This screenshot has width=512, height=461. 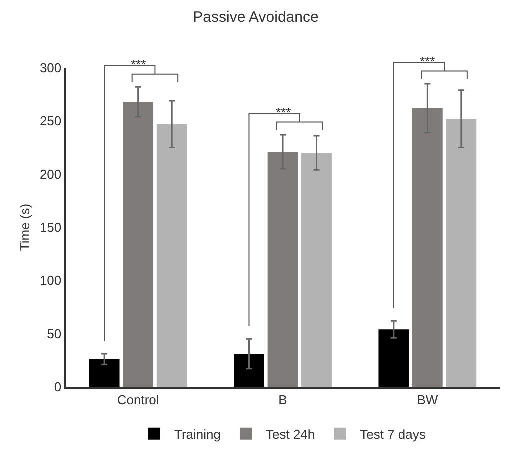 What do you see at coordinates (51, 68) in the screenshot?
I see `y-tick-label: 300` at bounding box center [51, 68].